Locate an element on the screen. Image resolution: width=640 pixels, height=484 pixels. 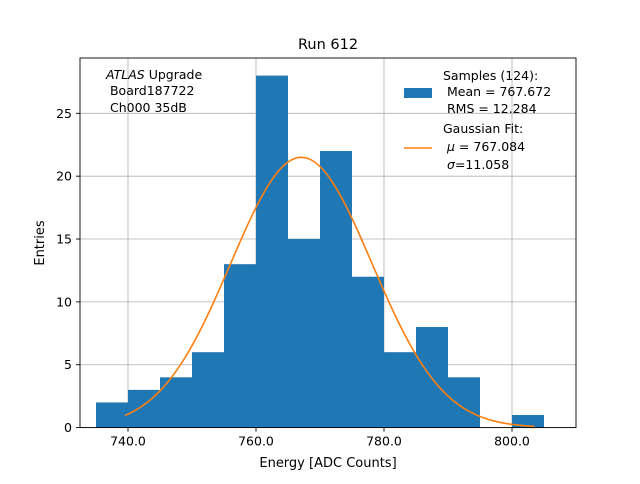
experiment-name: ATLAS is located at coordinates (125, 74).